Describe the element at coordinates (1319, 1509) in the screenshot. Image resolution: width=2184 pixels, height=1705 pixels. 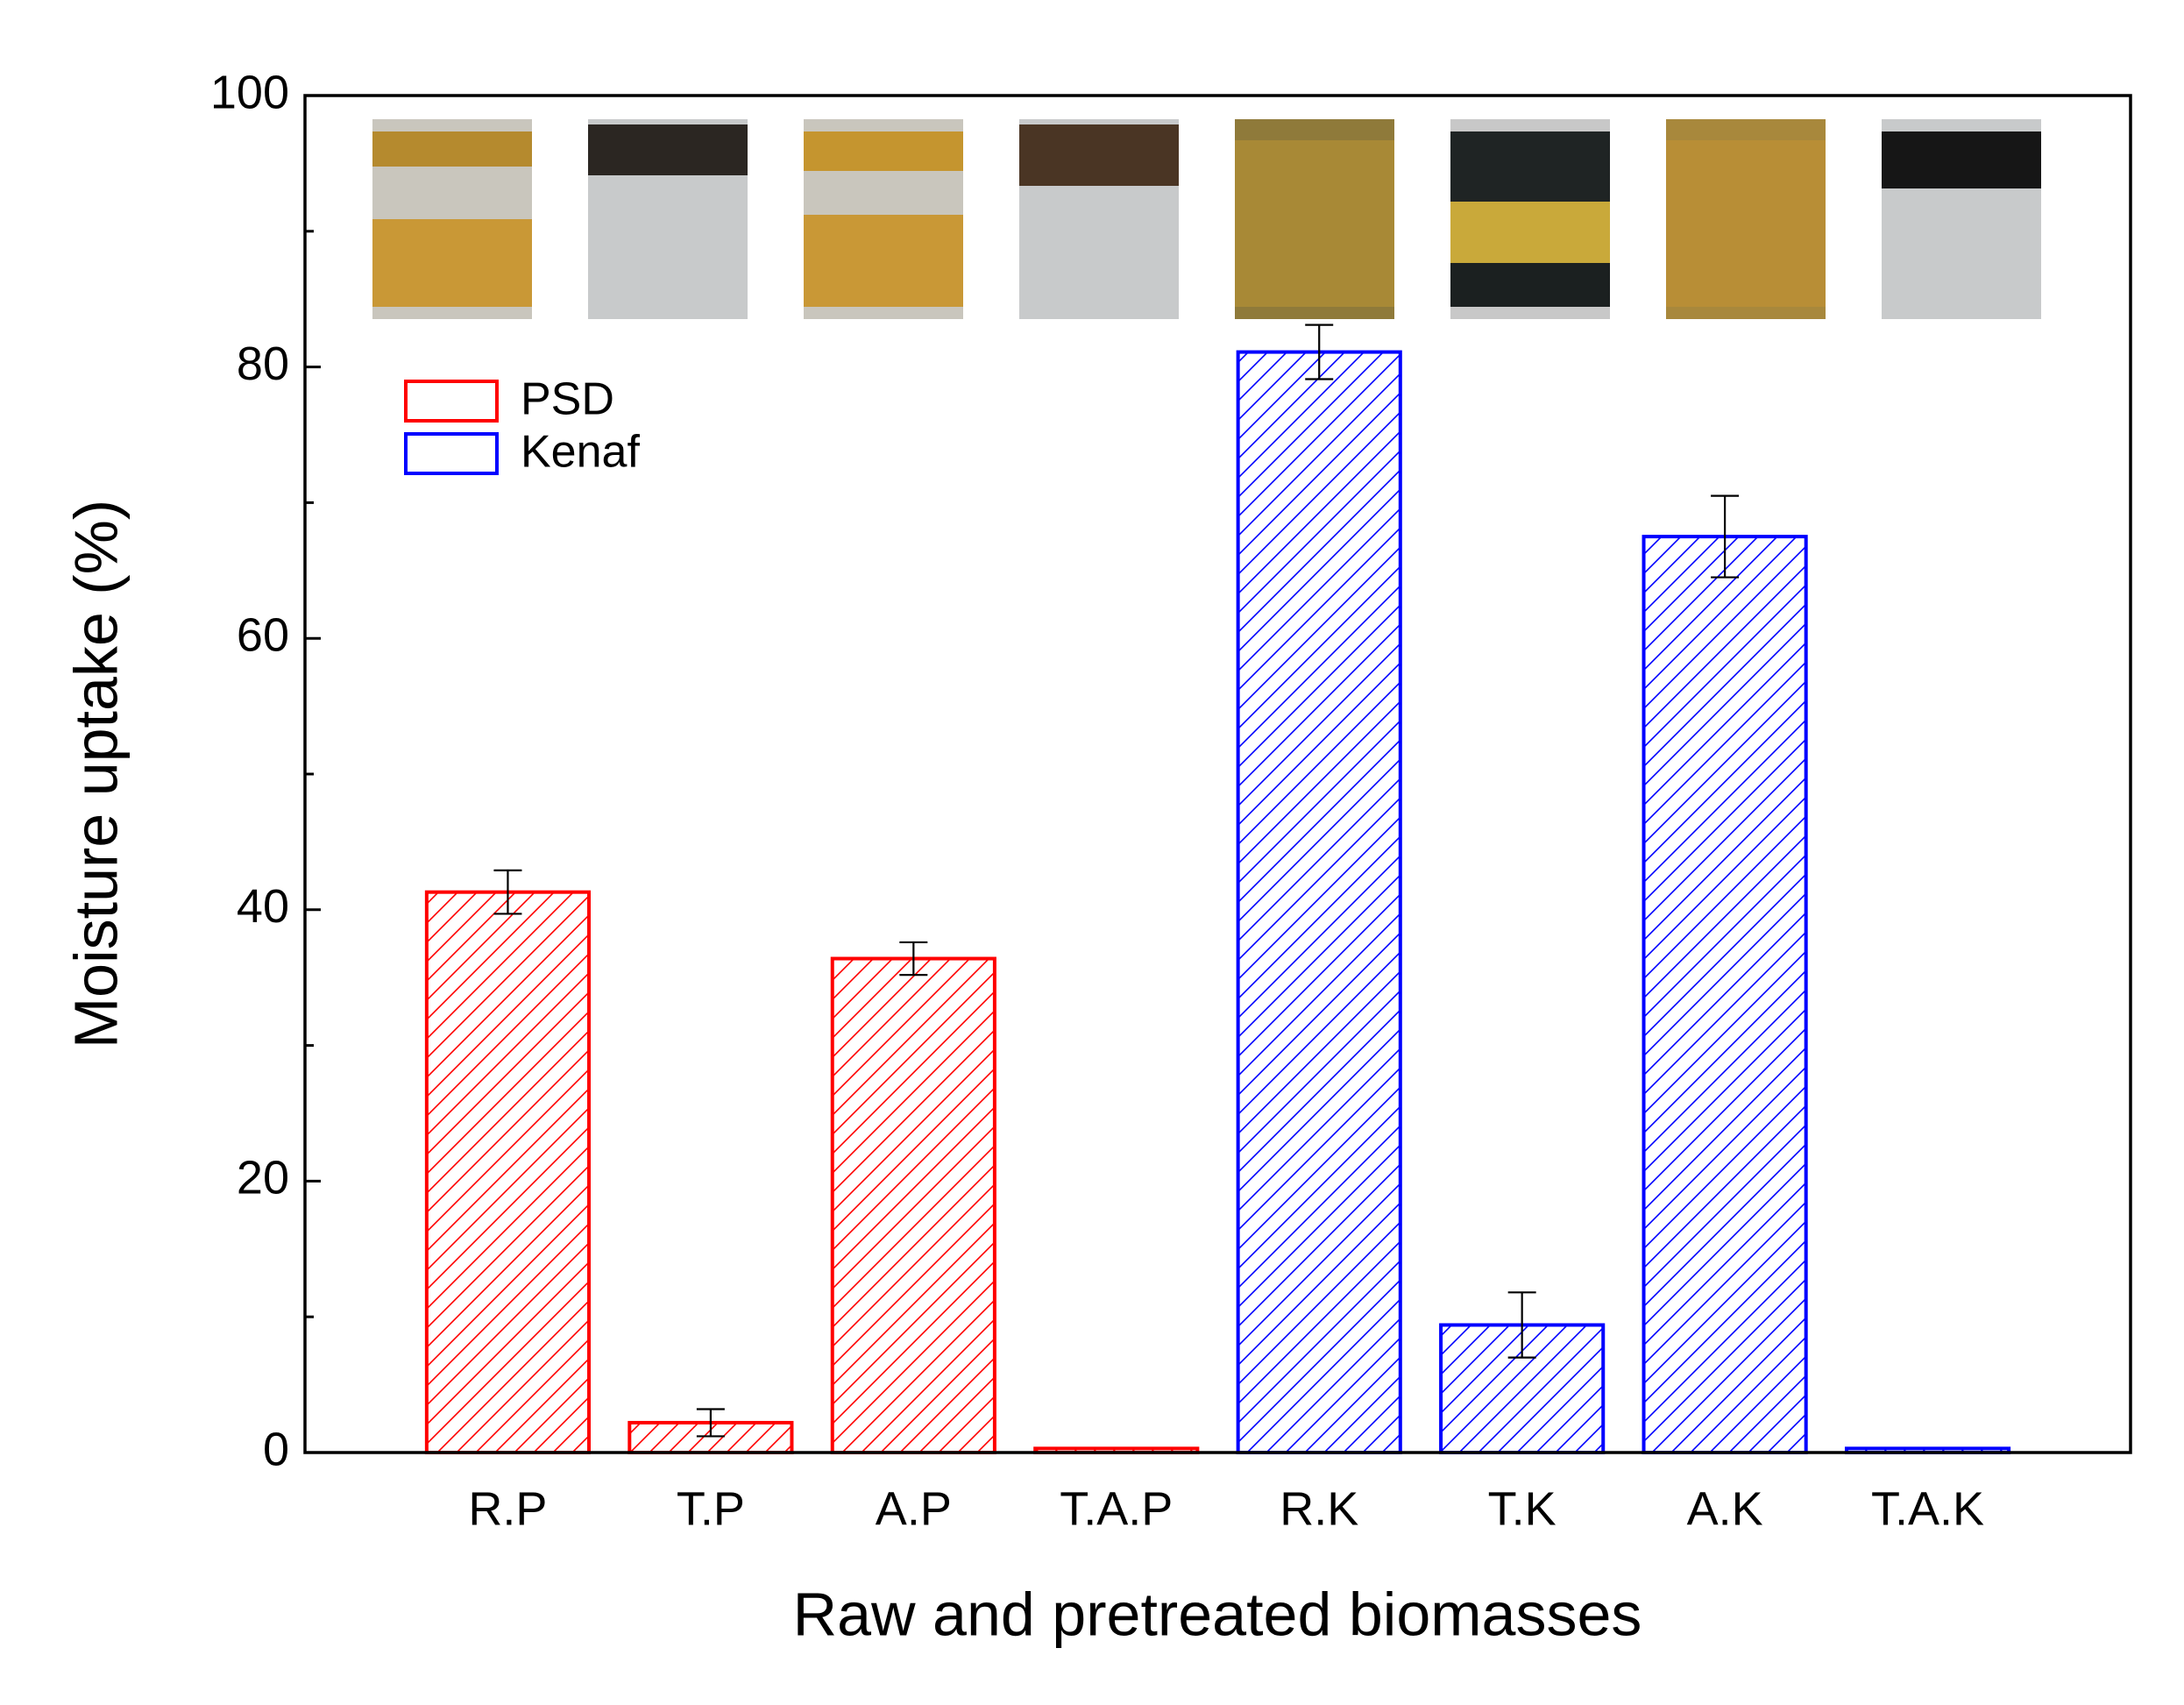
I see `x-tick-label: R.K` at that location.